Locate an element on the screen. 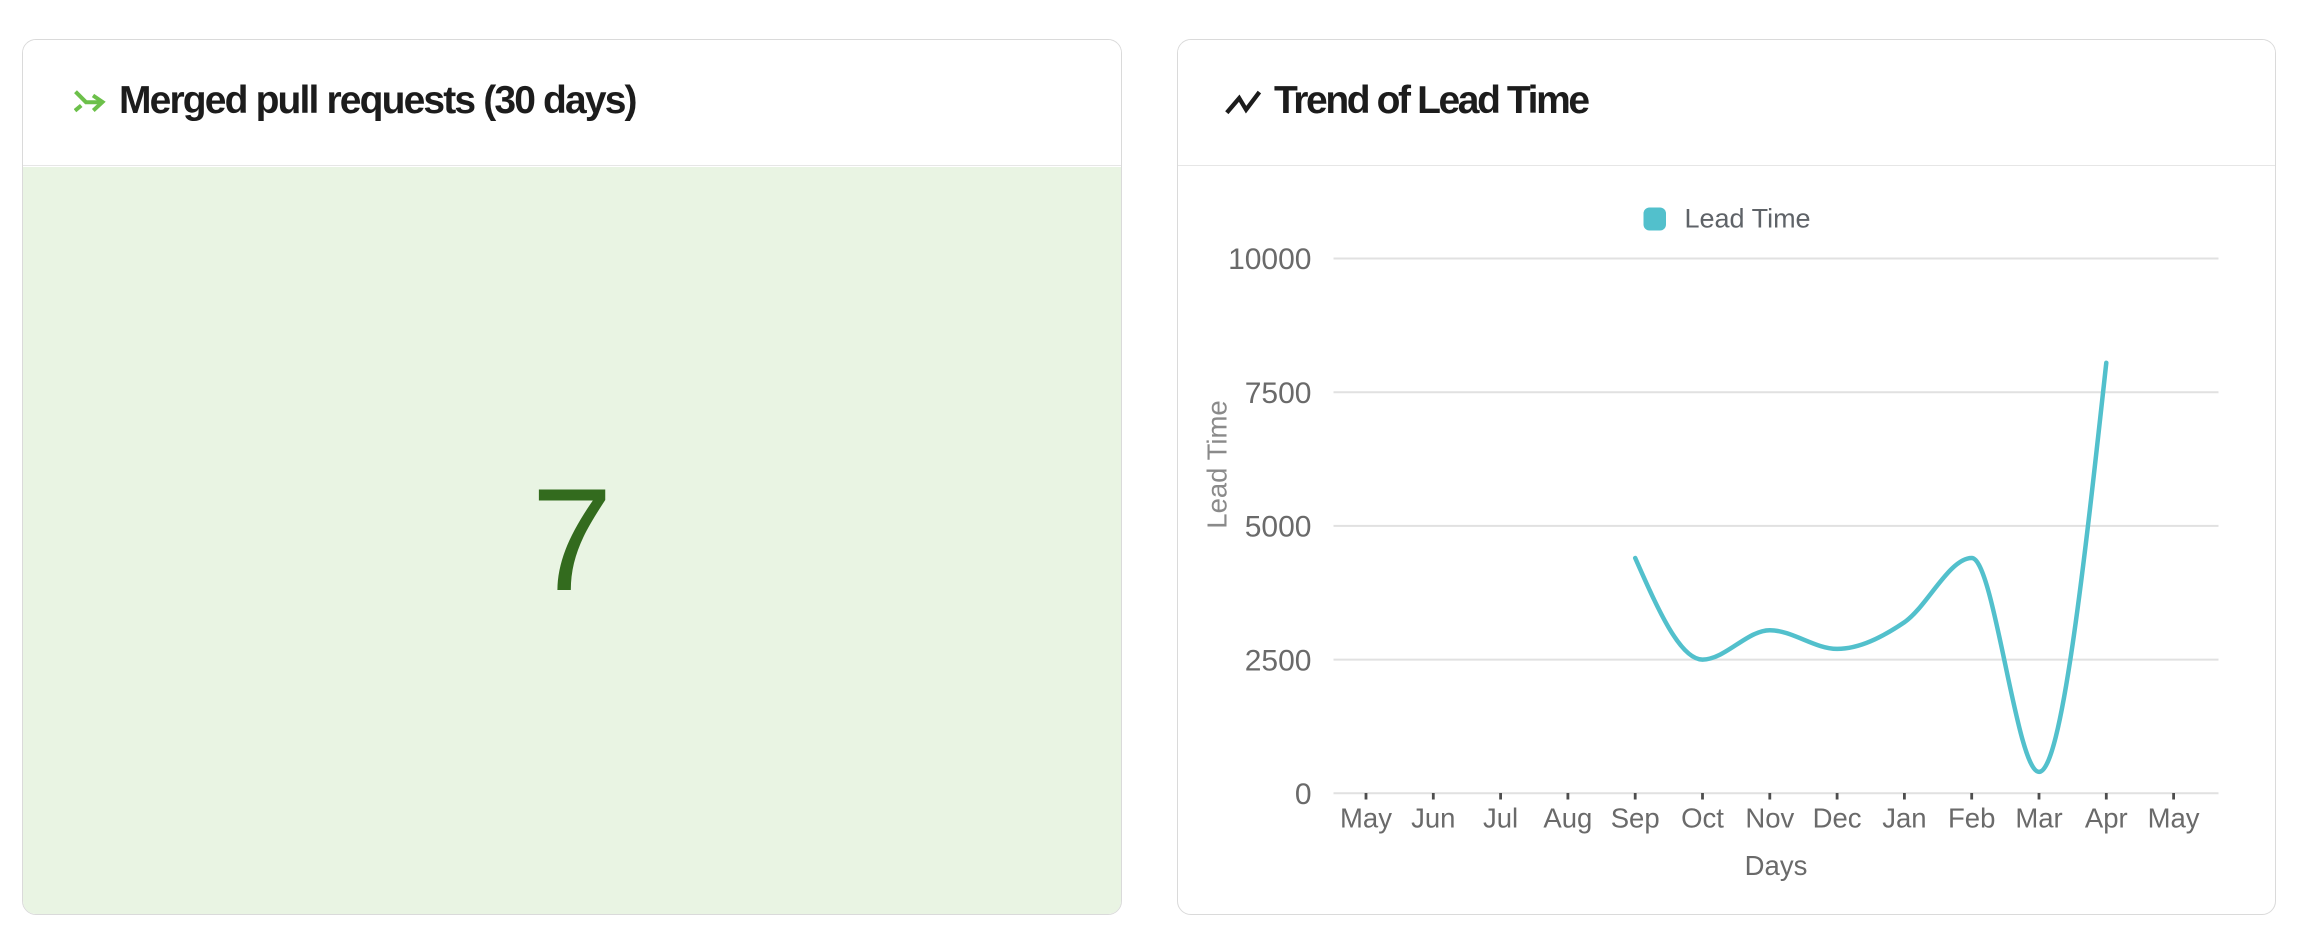  svg-text: Days is located at coordinates (1776, 865).